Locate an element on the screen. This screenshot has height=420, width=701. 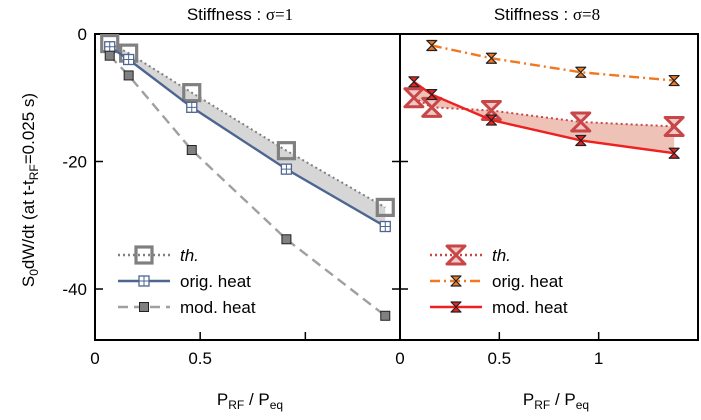
x-tick-label: 1 is located at coordinates (598, 358).